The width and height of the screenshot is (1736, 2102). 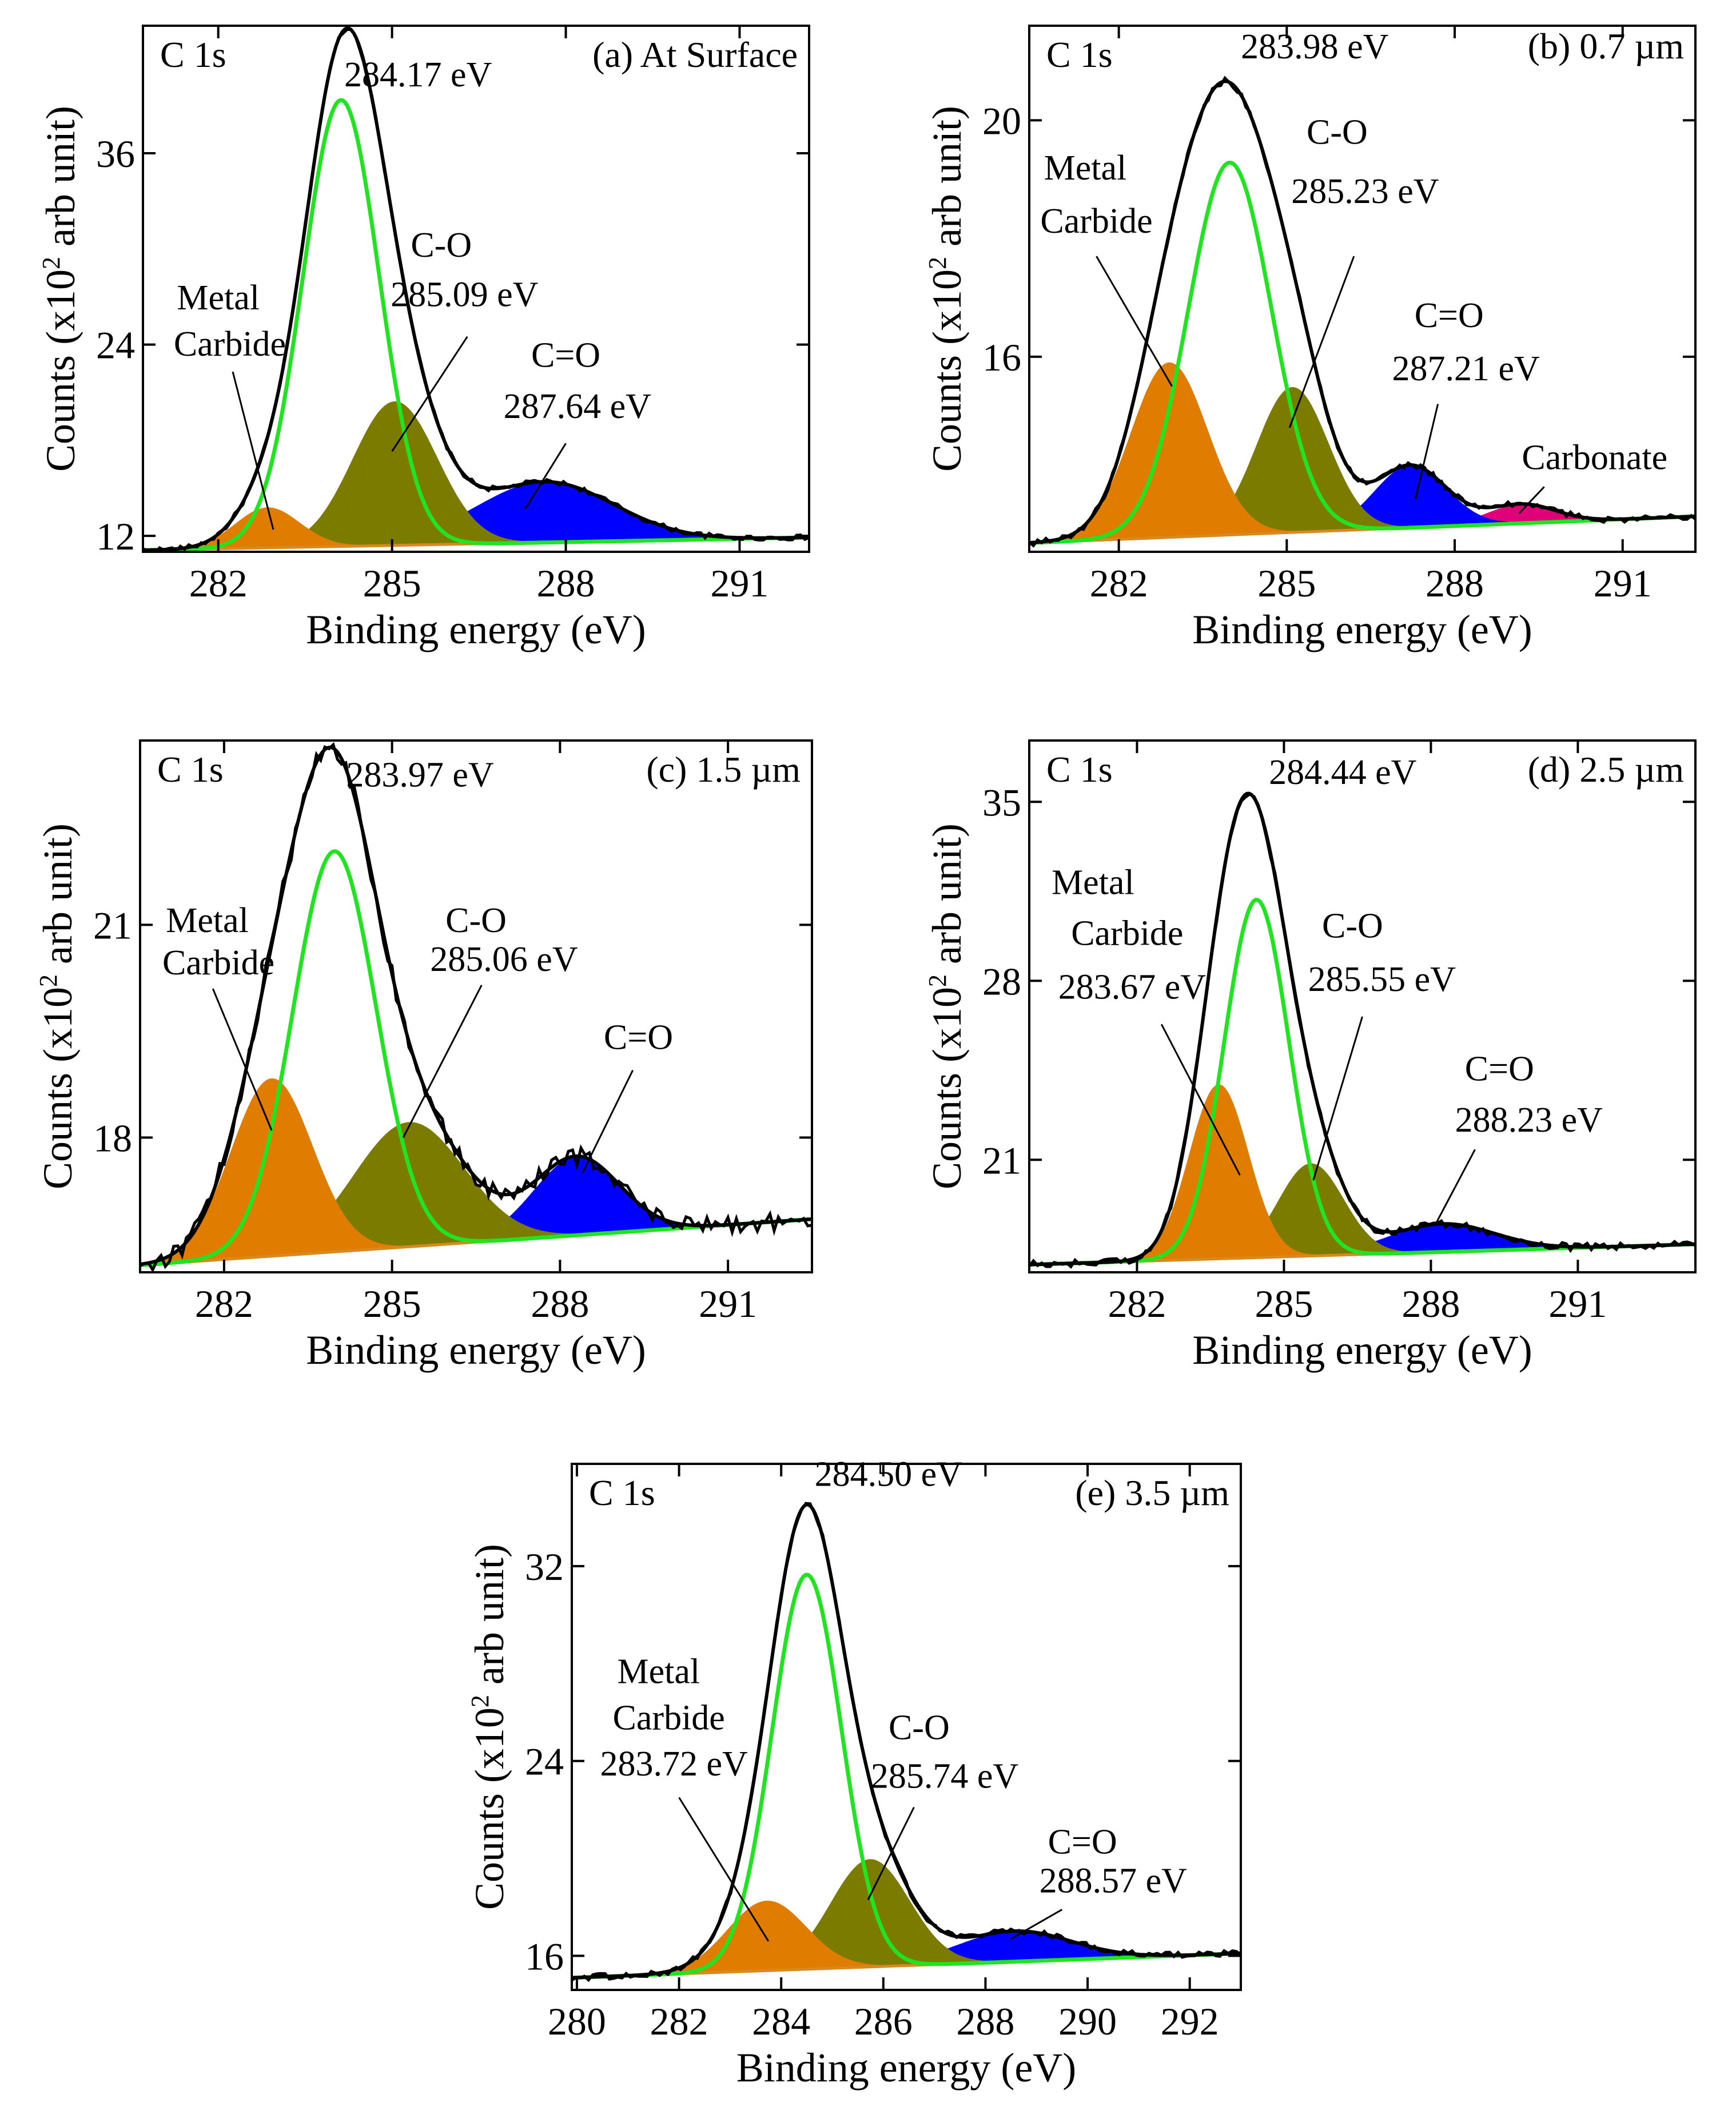 What do you see at coordinates (723, 769) in the screenshot?
I see `panel-title: (c) 1.5 µm` at bounding box center [723, 769].